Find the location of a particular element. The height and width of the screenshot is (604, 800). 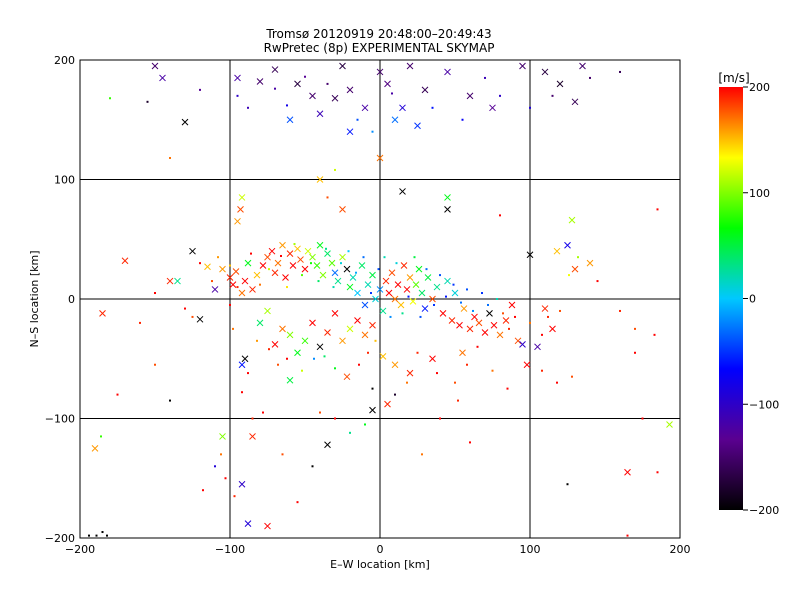

x-tick-label: 100 is located at coordinates (530, 549).